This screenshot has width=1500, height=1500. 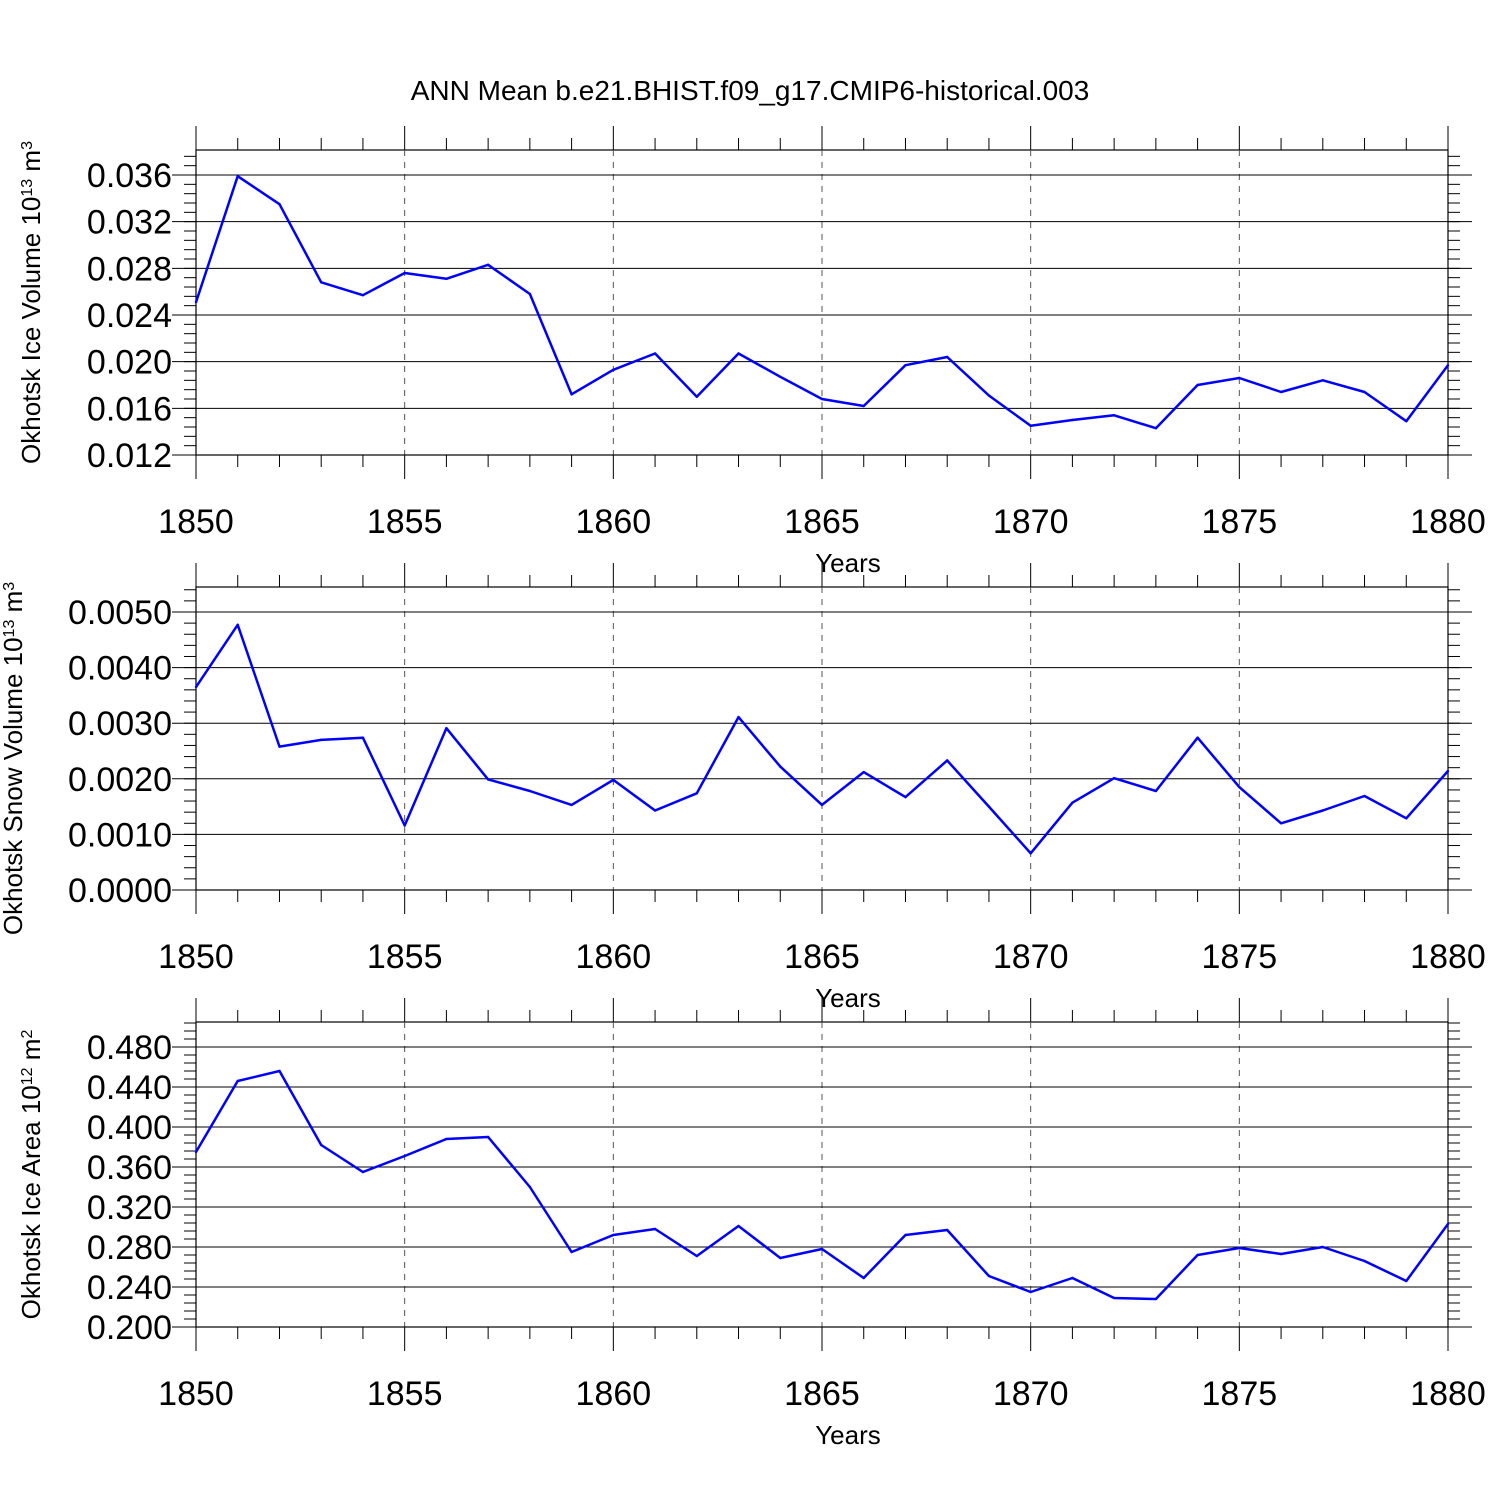 I want to click on ice-area-y-tick-label: 0.360, so click(x=129, y=1168).